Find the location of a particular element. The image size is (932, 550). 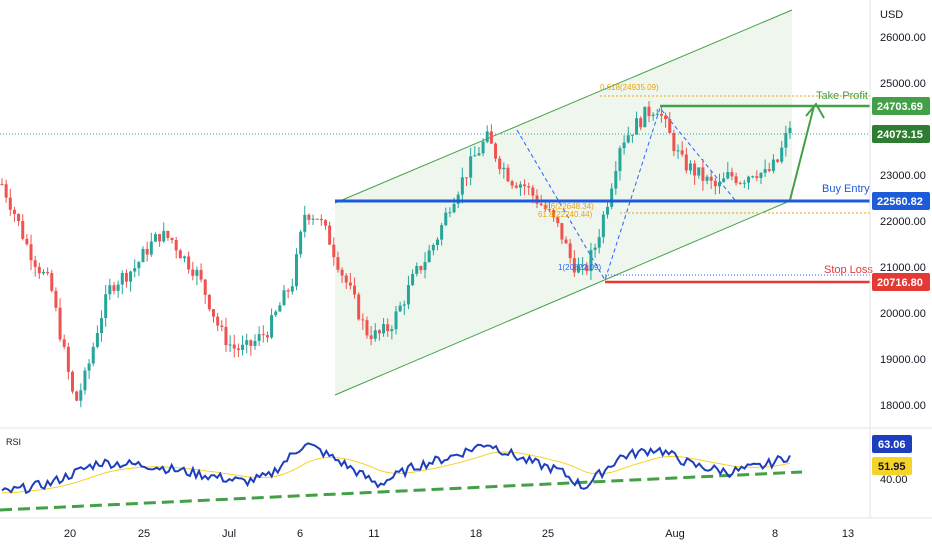

price-tick-3: 23000.00 is located at coordinates (903, 176).